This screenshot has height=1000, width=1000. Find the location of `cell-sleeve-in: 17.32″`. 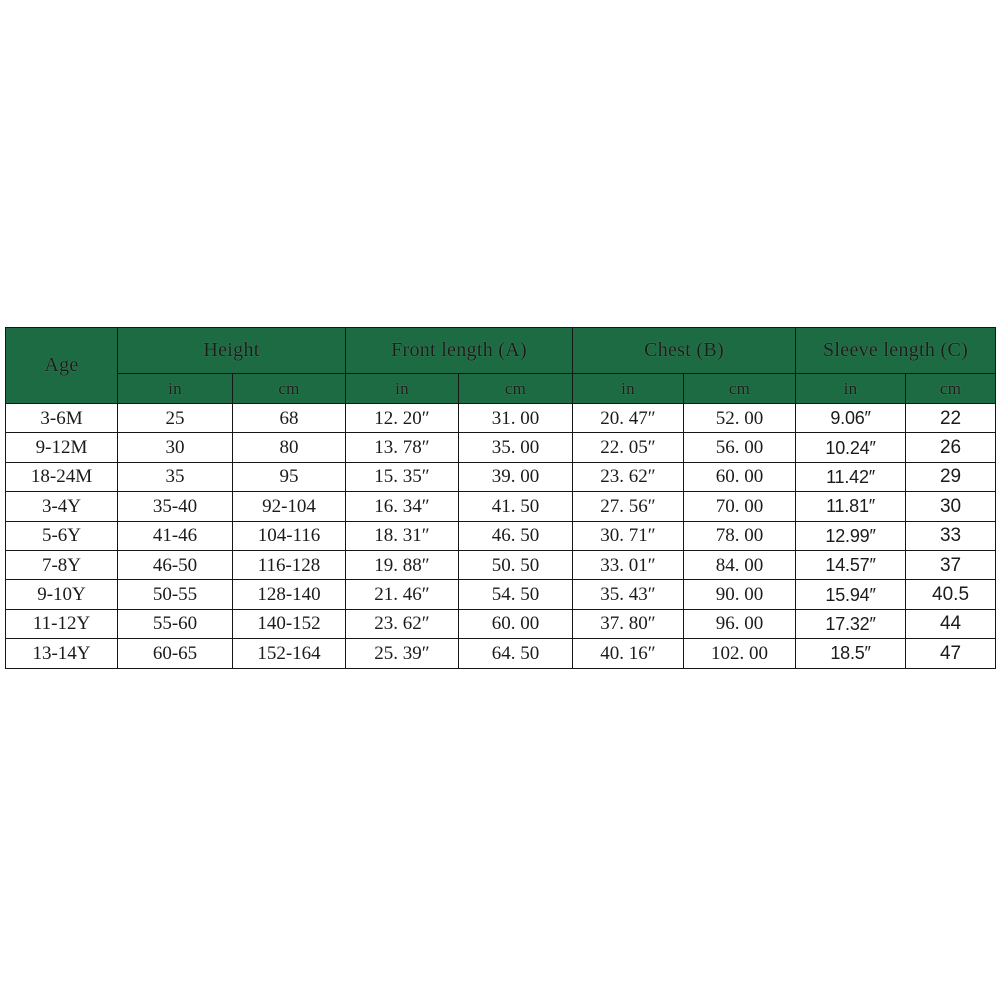

cell-sleeve-in: 17.32″ is located at coordinates (851, 624).